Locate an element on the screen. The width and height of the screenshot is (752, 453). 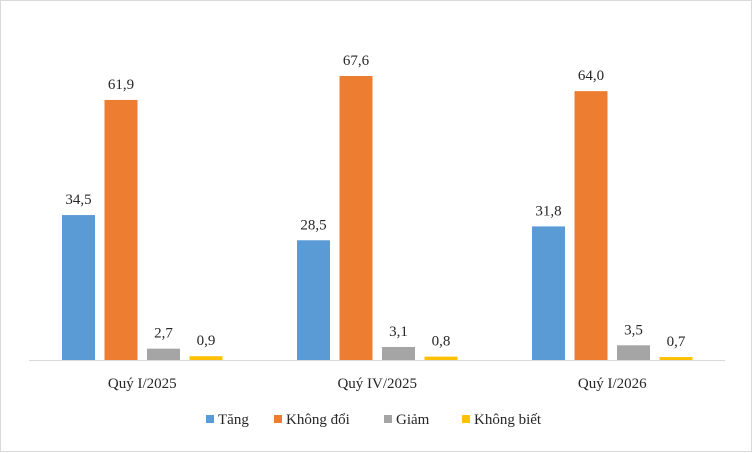
category-label-2: Quý IV/2025 is located at coordinates (377, 384).